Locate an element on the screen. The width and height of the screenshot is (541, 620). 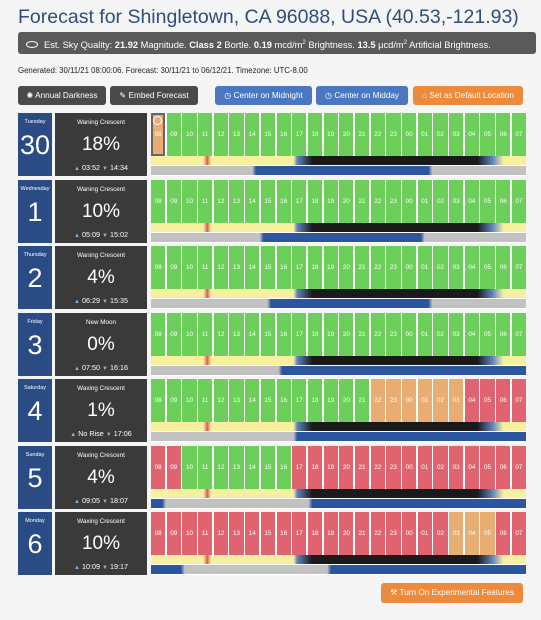
embed-forecast-button: ✎ Embed Forecast is located at coordinates (154, 95).